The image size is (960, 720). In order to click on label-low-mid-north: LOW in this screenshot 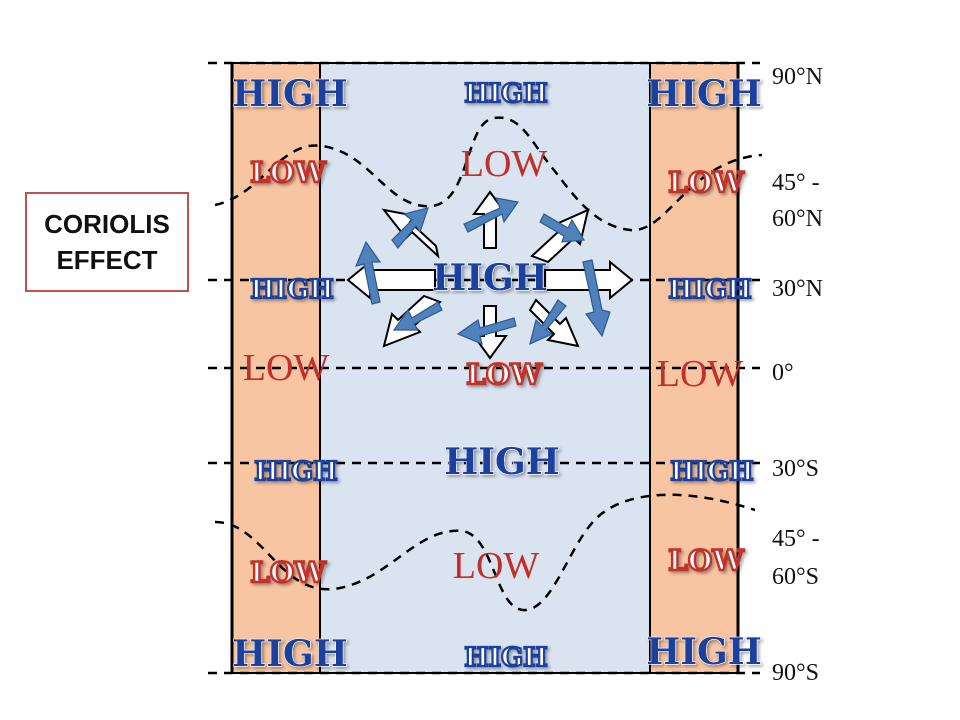, I will do `click(504, 164)`.